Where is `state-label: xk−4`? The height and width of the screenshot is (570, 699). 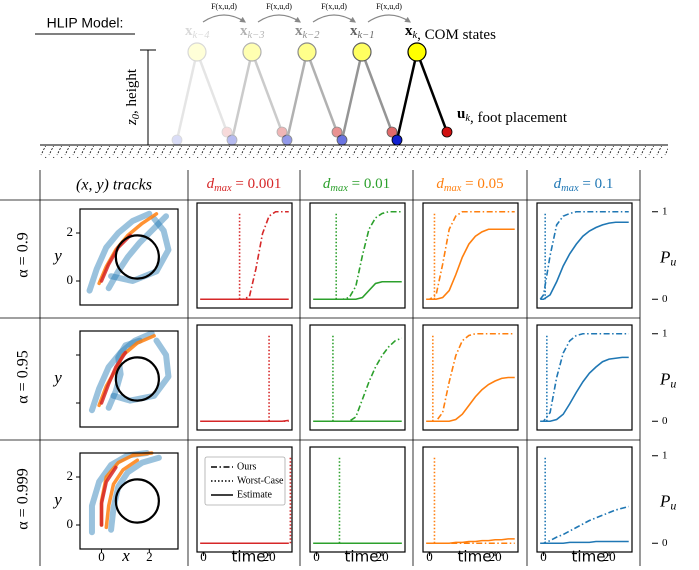
state-label: xk−4 is located at coordinates (197, 32).